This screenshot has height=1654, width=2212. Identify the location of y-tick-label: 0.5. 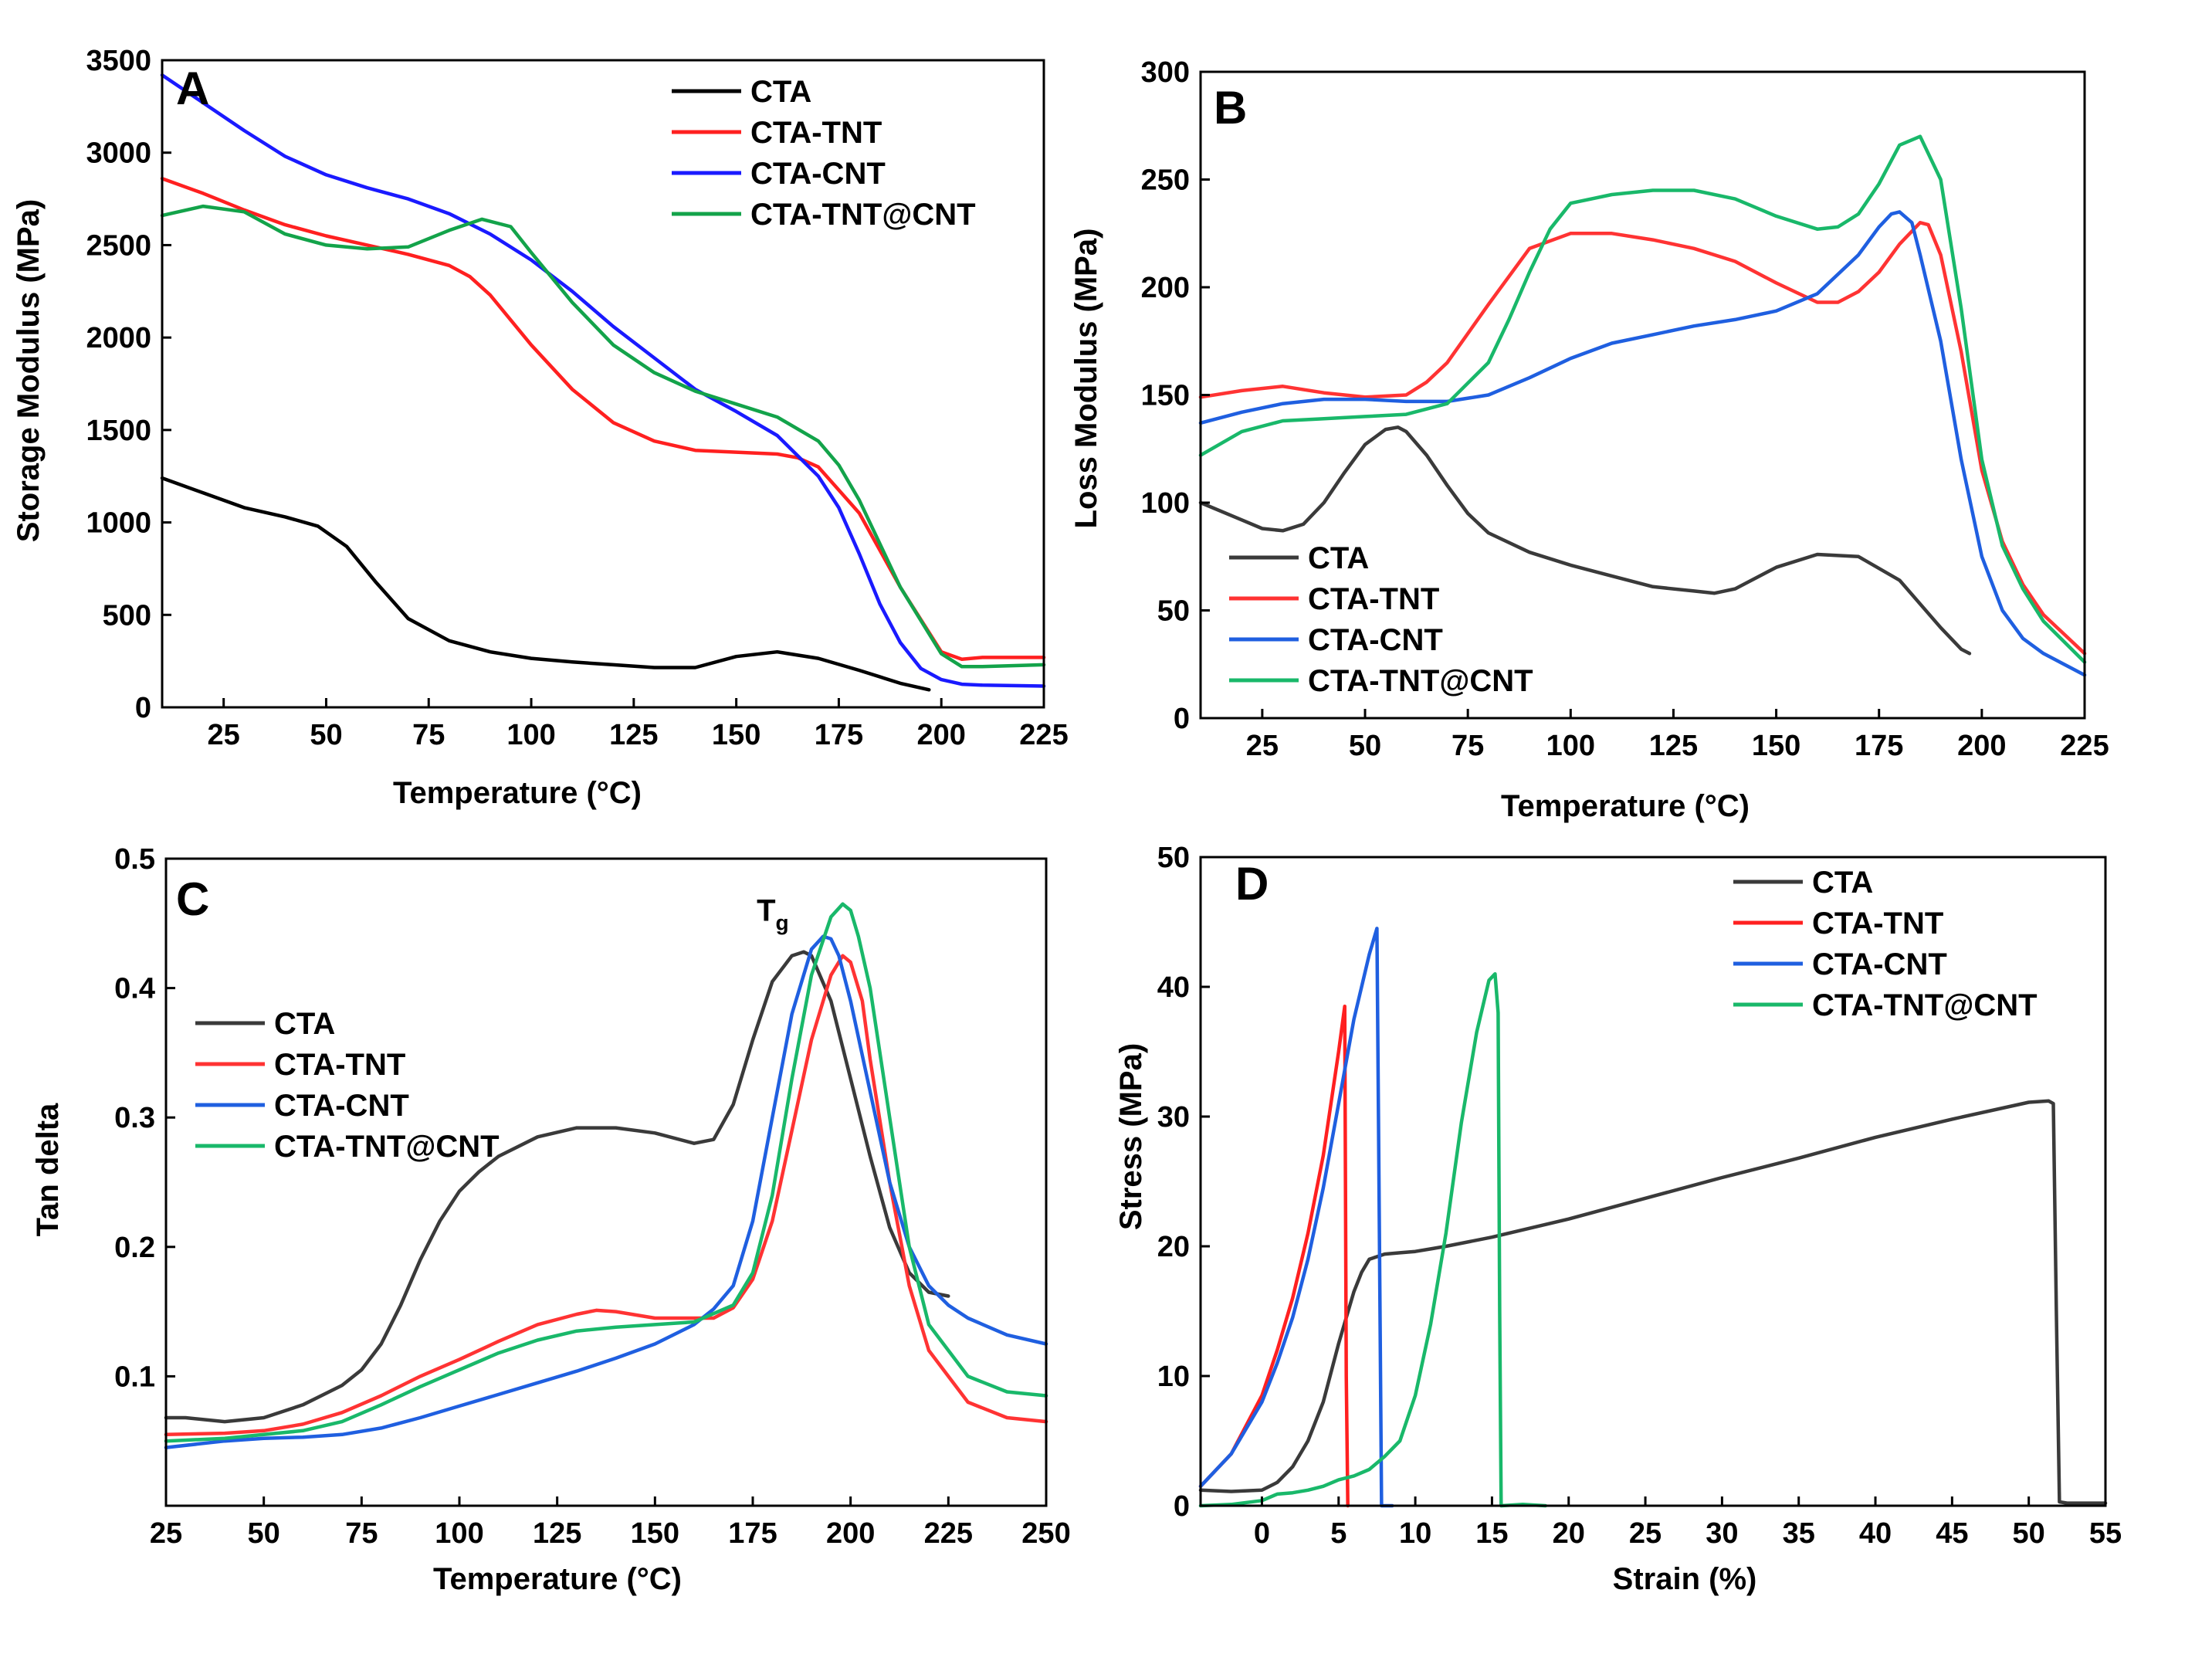
(134, 860).